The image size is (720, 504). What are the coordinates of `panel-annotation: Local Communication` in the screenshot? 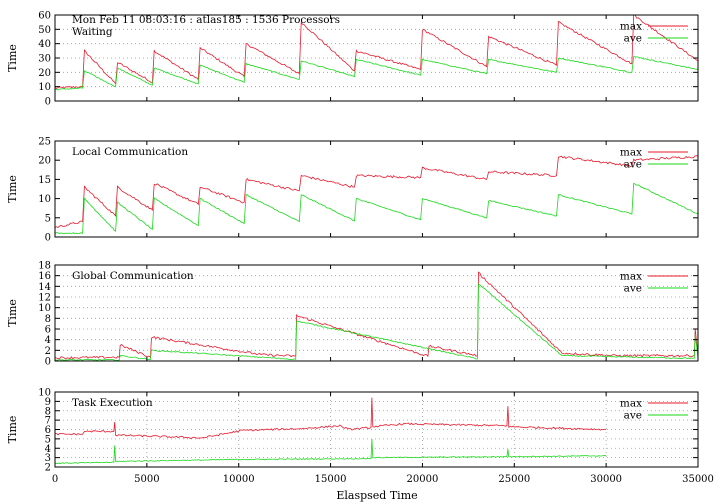 It's located at (130, 152).